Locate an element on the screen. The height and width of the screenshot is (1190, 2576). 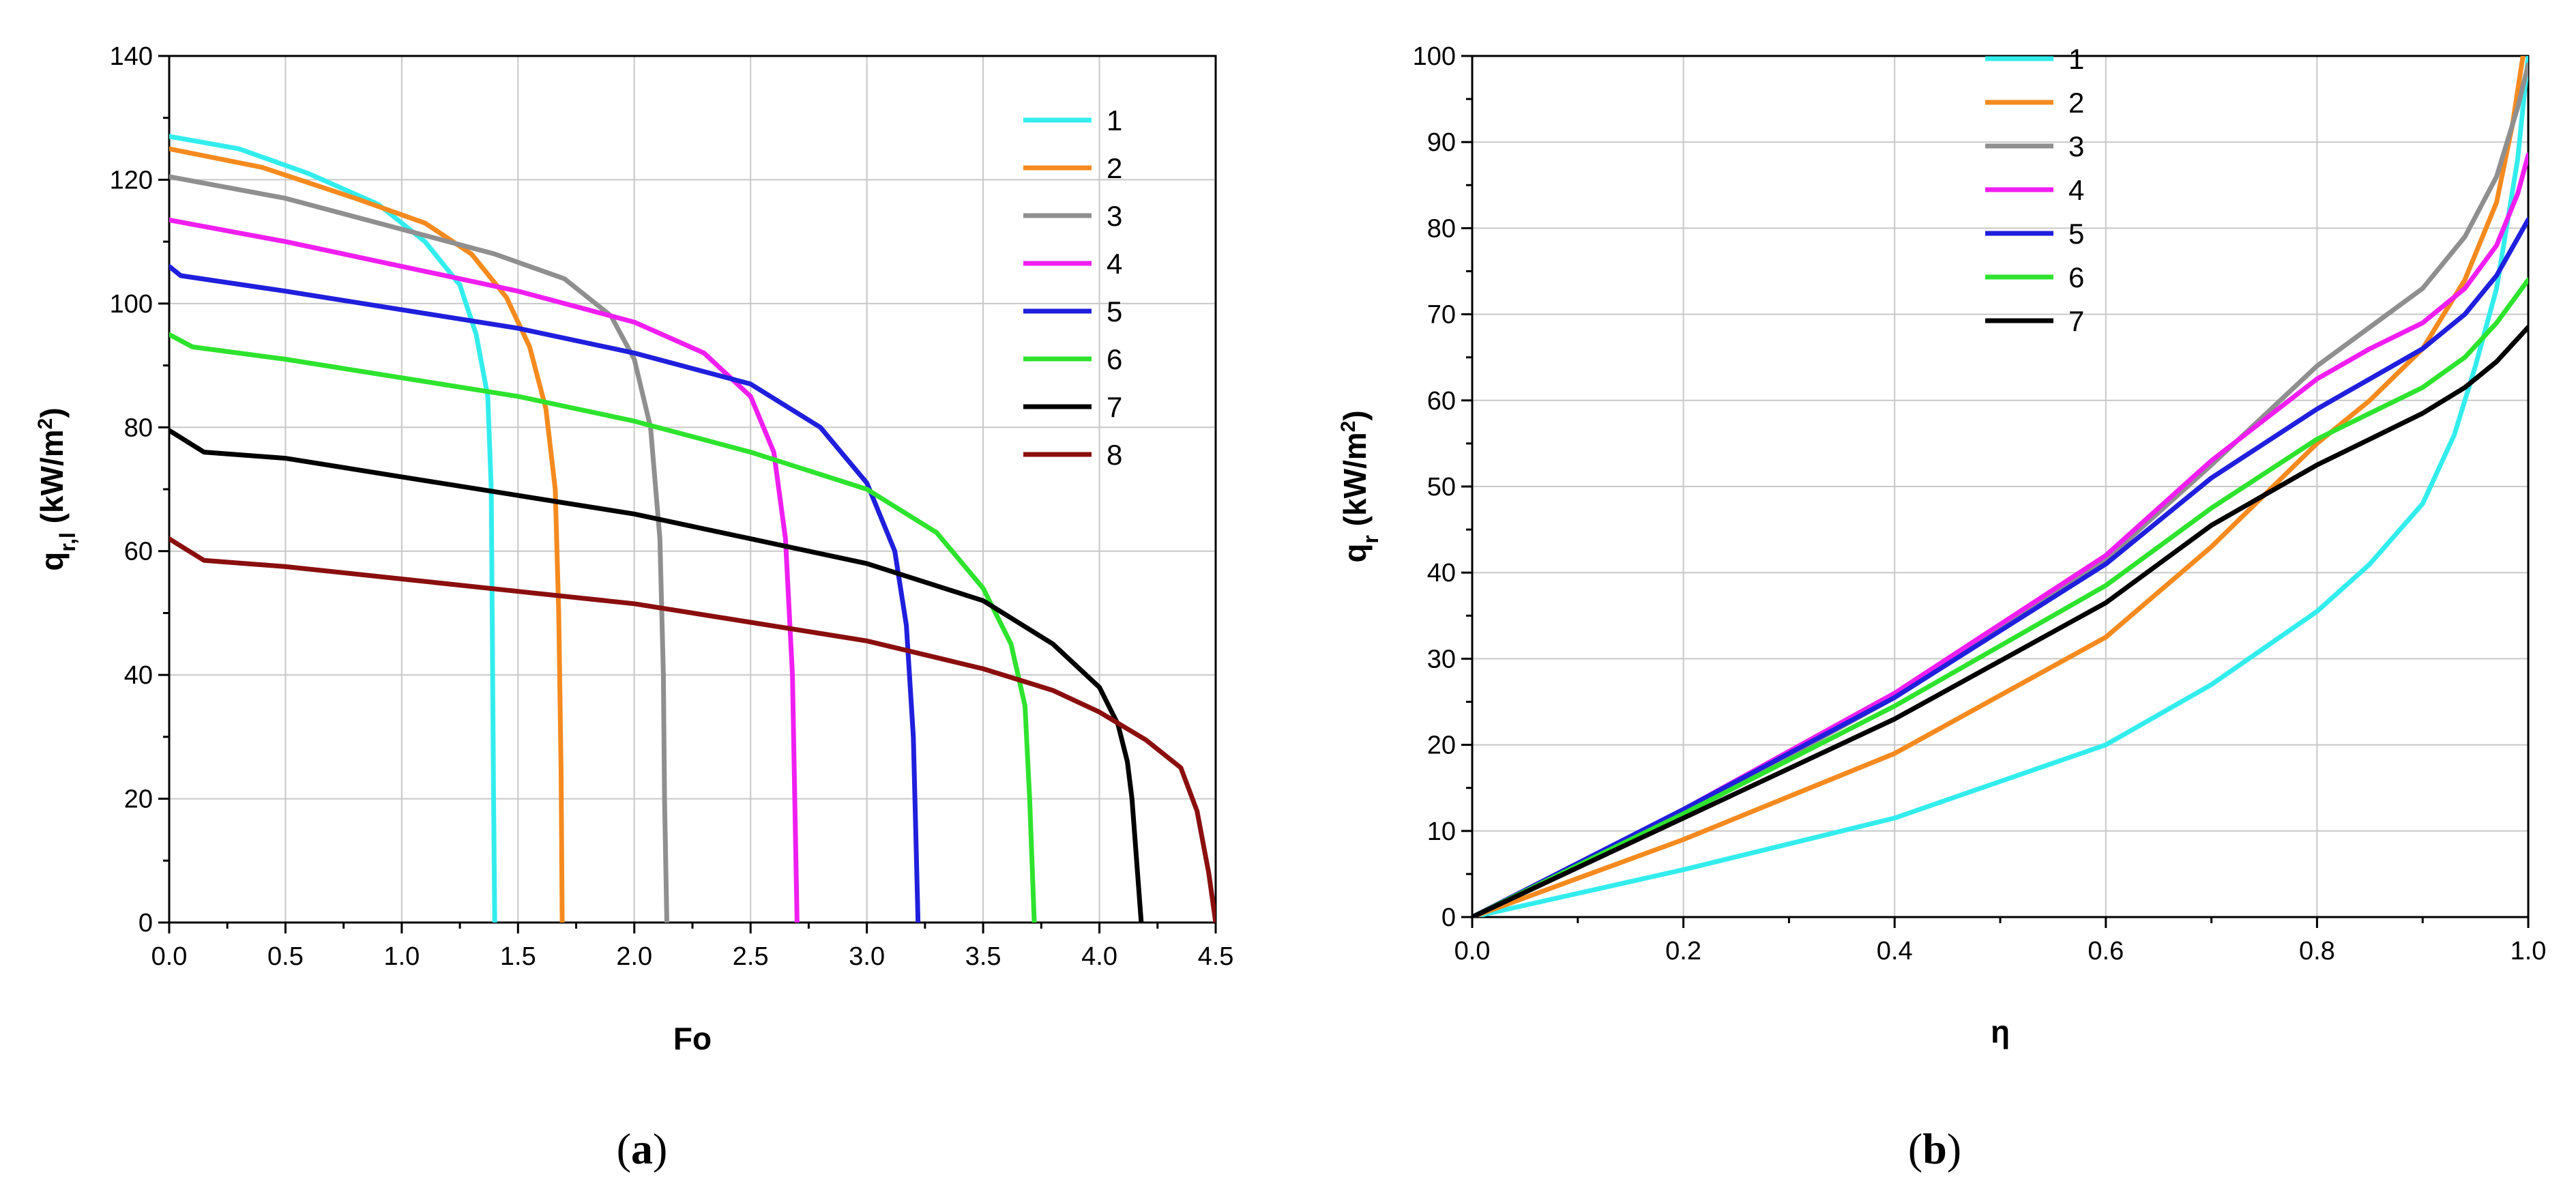
panel-caption: (a) is located at coordinates (642, 1148).